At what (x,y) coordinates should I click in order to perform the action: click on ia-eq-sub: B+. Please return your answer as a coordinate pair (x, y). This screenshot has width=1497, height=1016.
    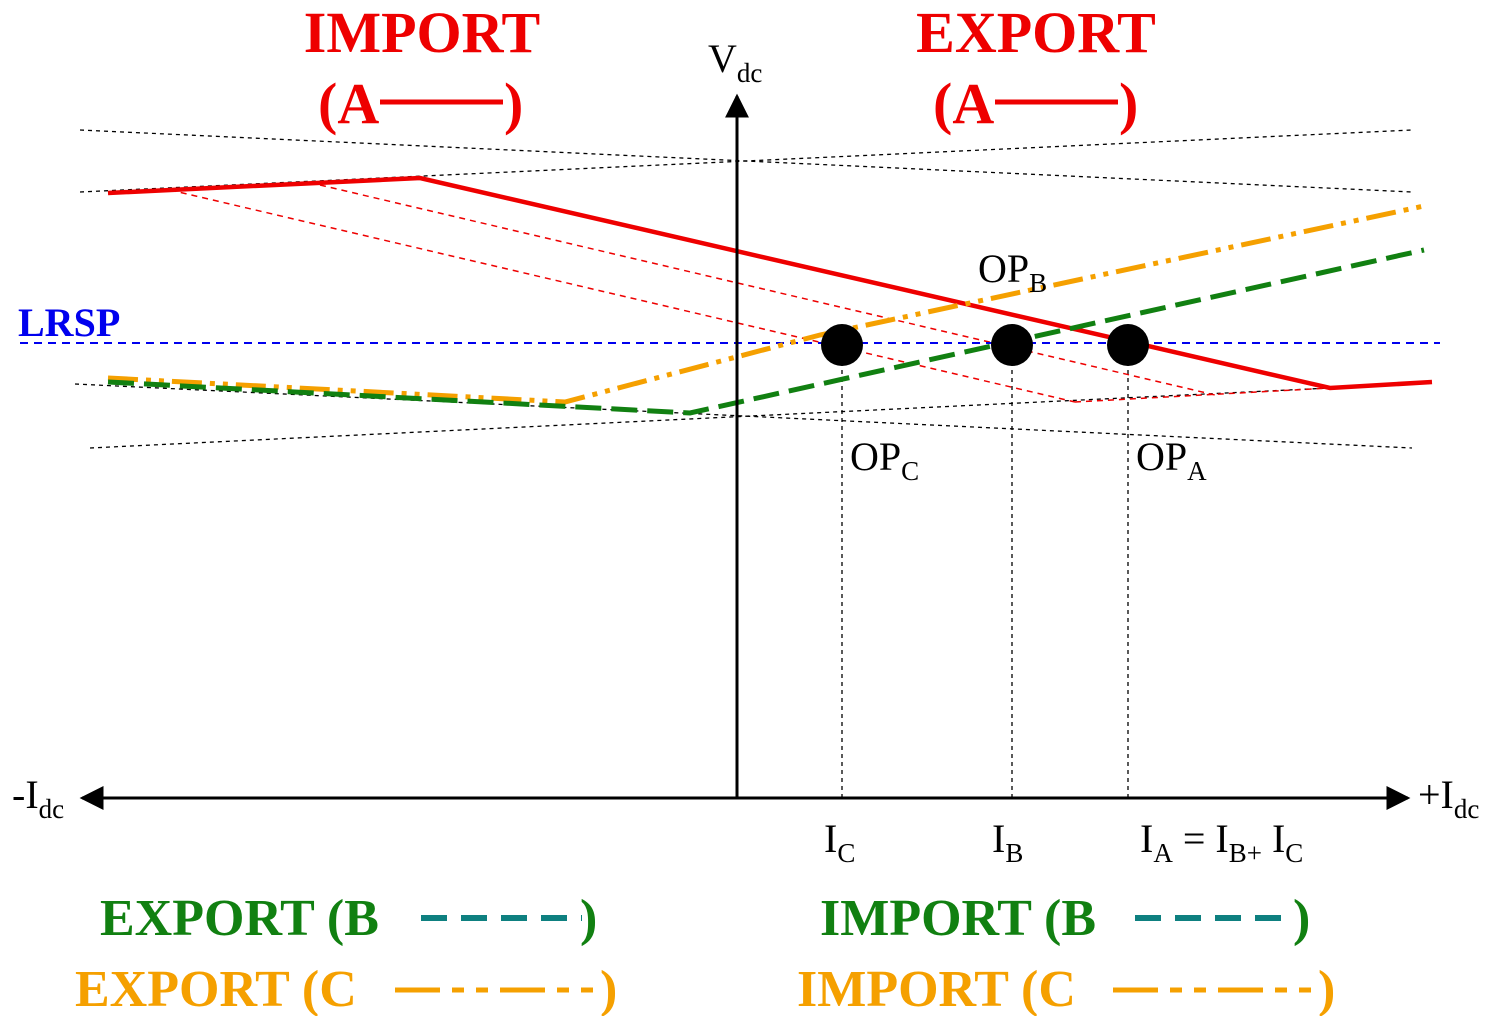
    Looking at the image, I should click on (1245, 853).